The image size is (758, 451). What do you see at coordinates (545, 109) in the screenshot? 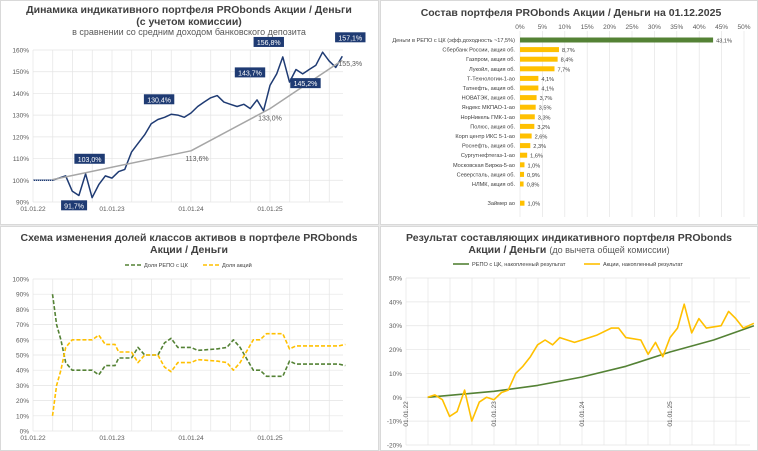
I see `bar-value-label: 3,5%` at bounding box center [545, 109].